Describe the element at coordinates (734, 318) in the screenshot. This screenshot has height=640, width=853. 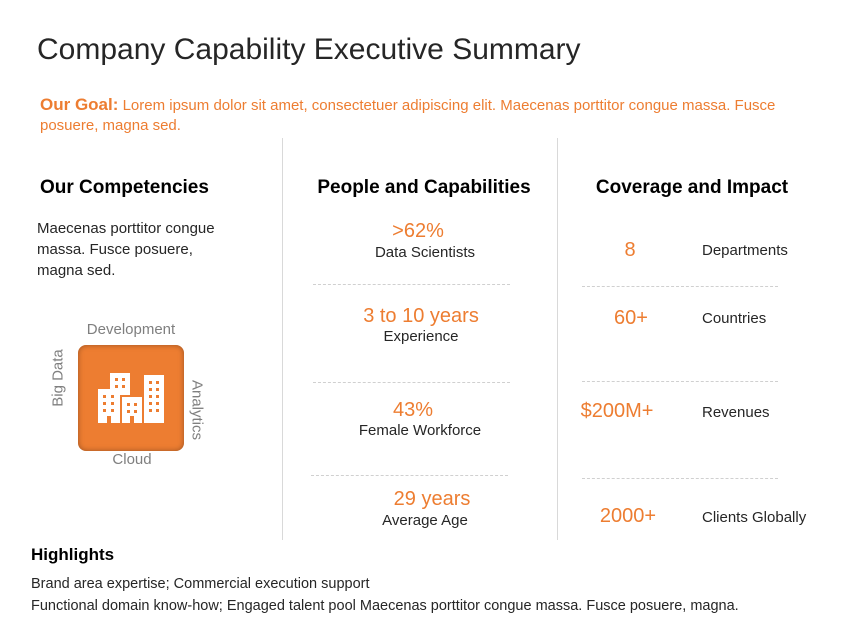
I see `coverage-label: Countries` at that location.